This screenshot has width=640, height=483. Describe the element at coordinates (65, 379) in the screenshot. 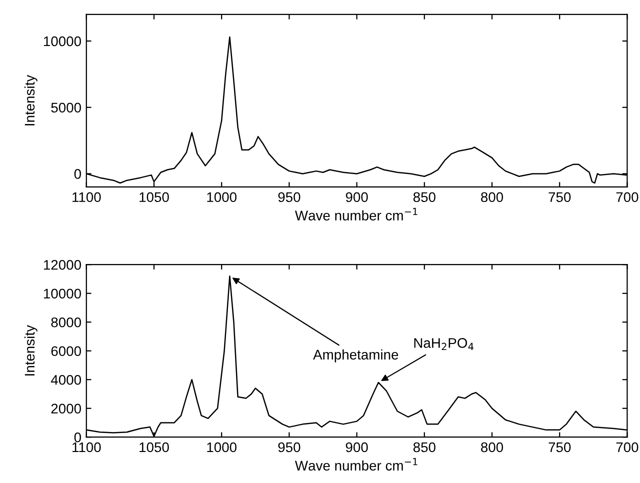

I see `y-tick-label: 4000` at that location.